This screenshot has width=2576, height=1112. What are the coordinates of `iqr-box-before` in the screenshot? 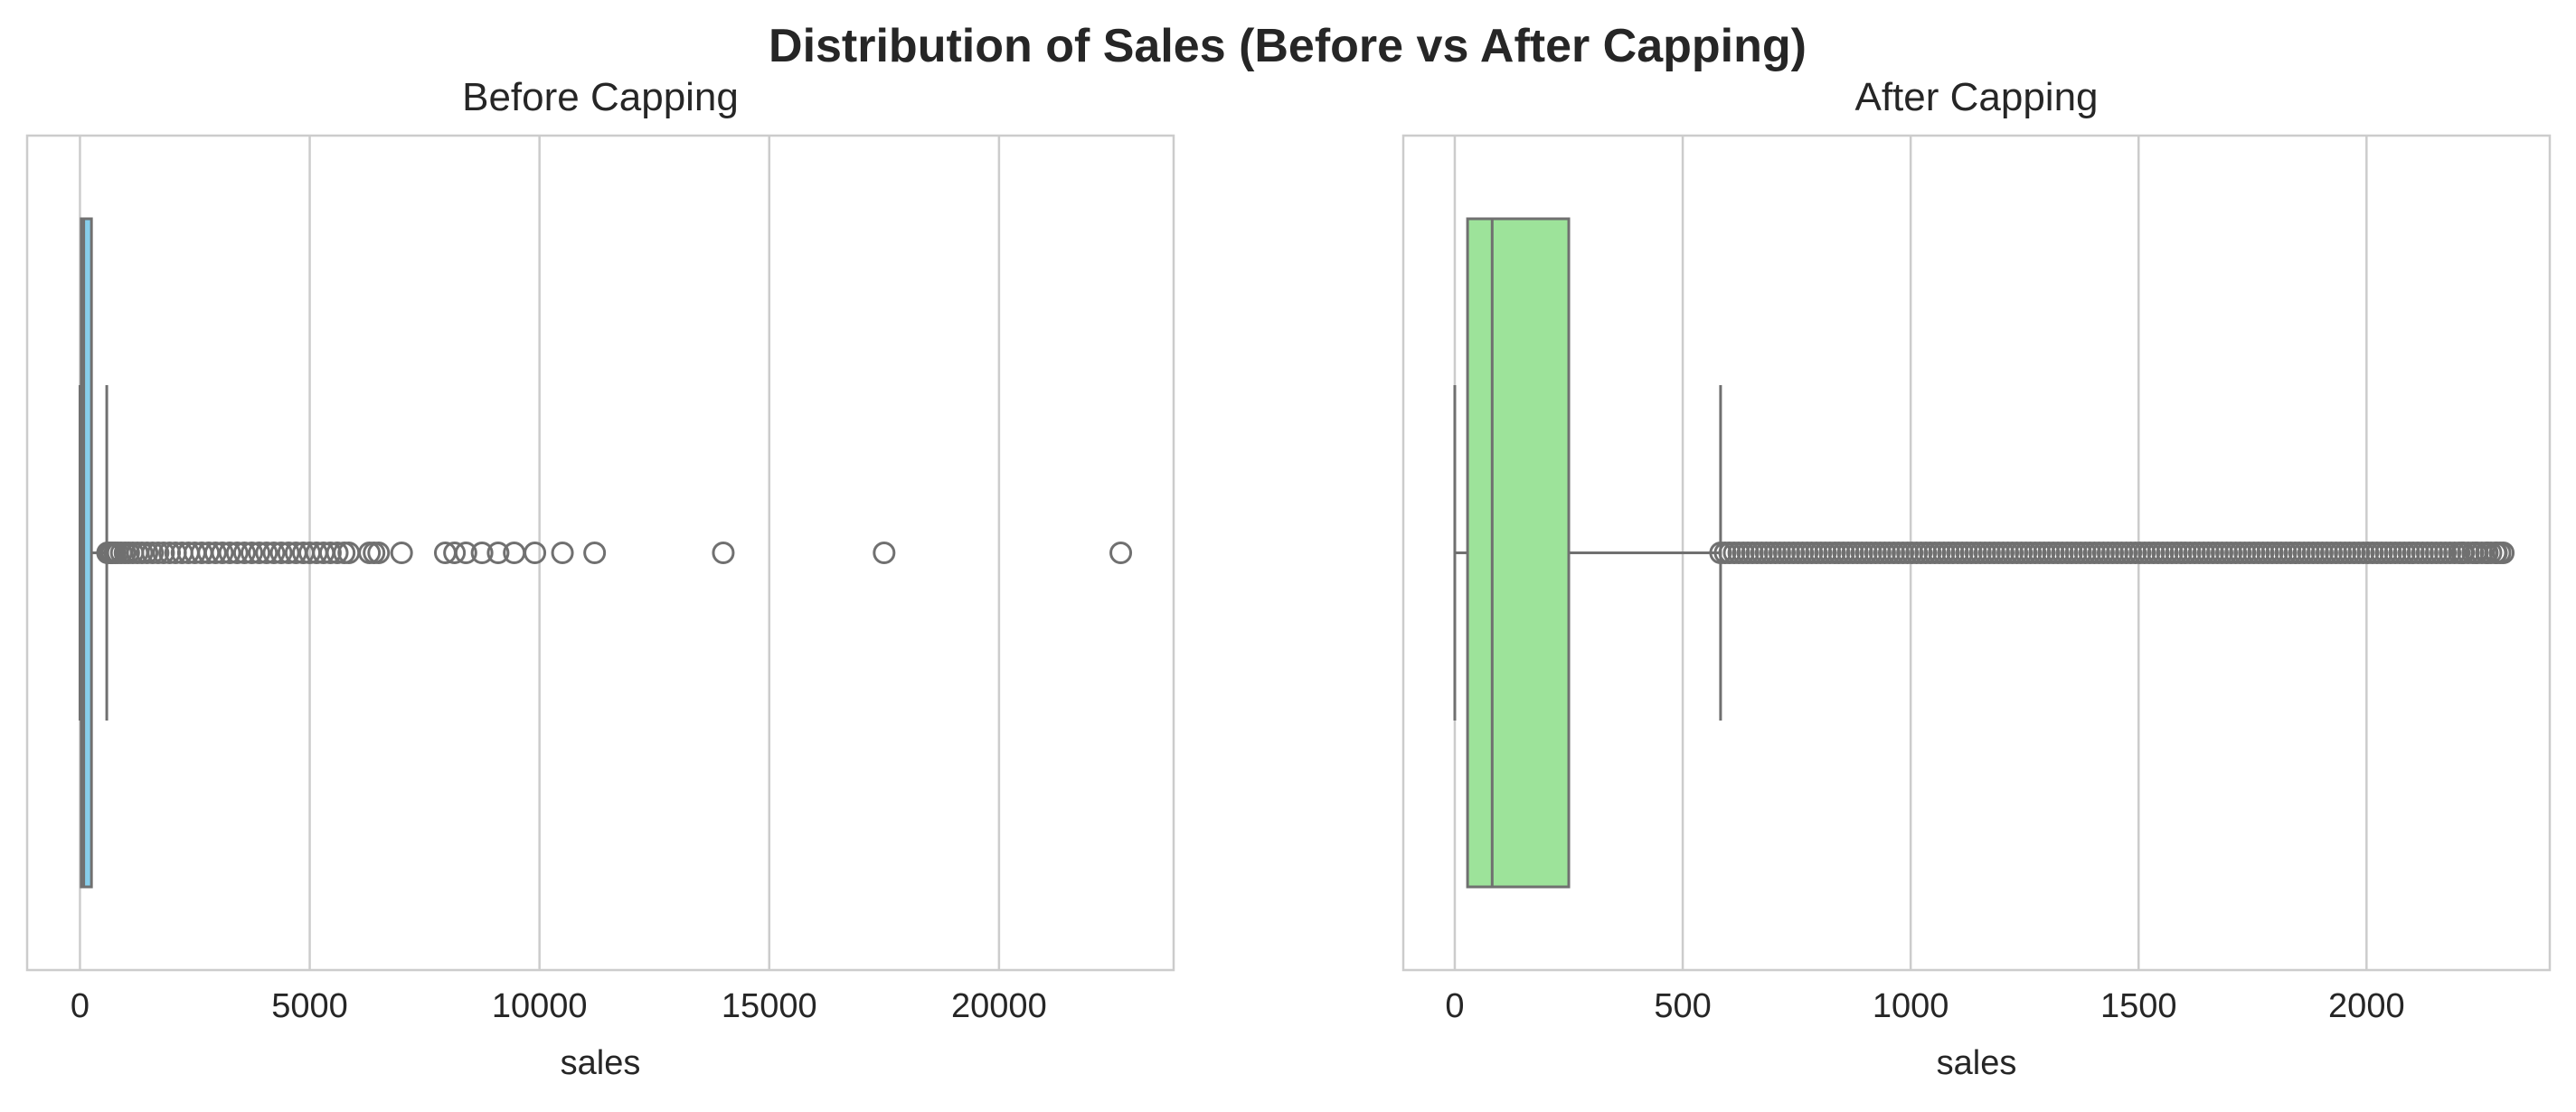 It's located at (86, 553).